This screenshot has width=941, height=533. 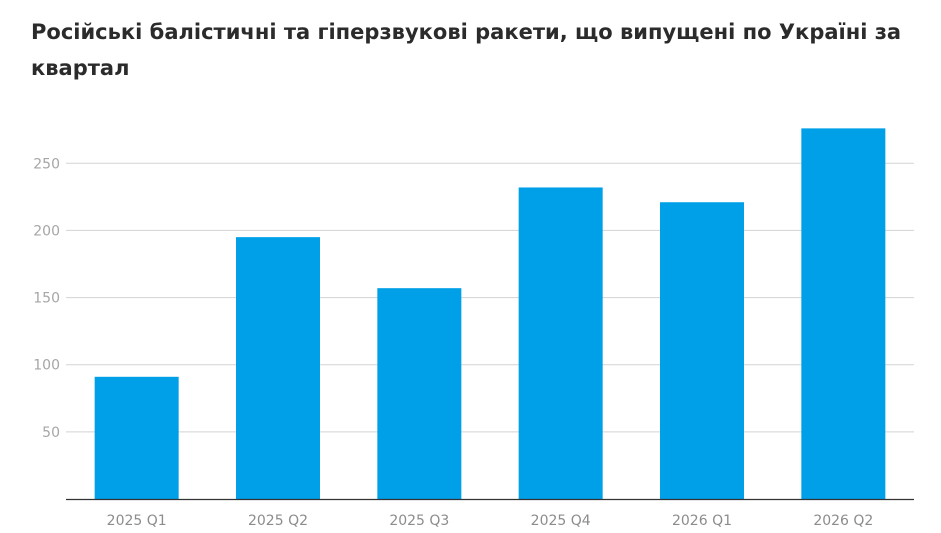 I want to click on x-tick-label: 2025 Q4, so click(x=561, y=521).